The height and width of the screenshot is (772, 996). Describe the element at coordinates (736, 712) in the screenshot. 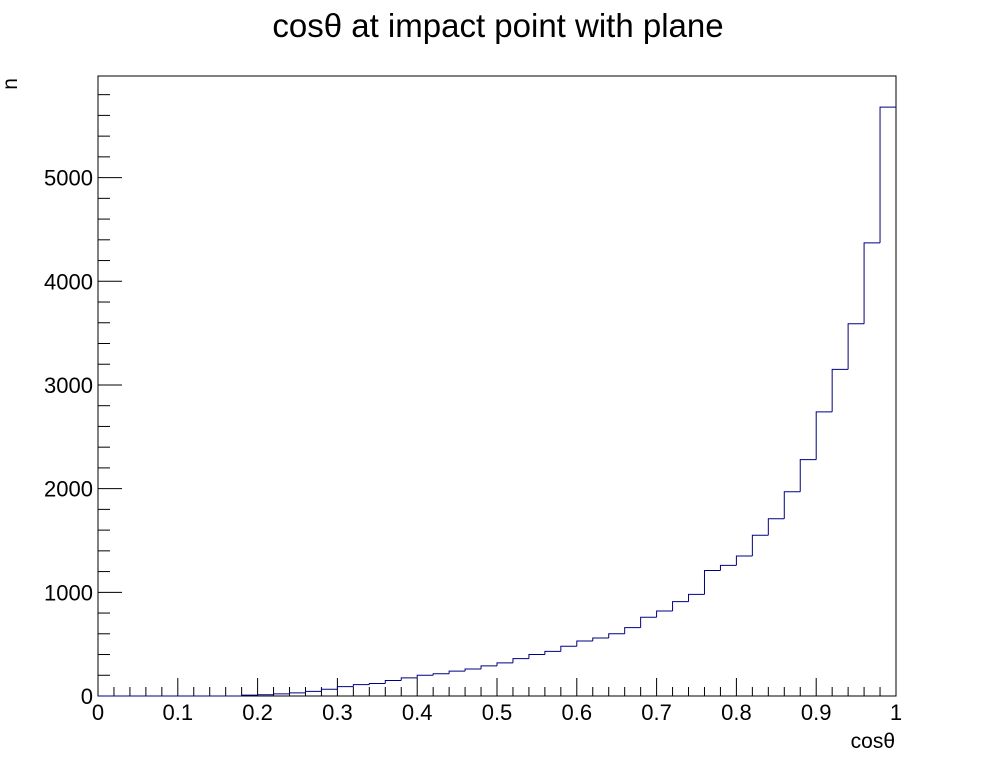

I see `x-tick-label: 0.8` at that location.